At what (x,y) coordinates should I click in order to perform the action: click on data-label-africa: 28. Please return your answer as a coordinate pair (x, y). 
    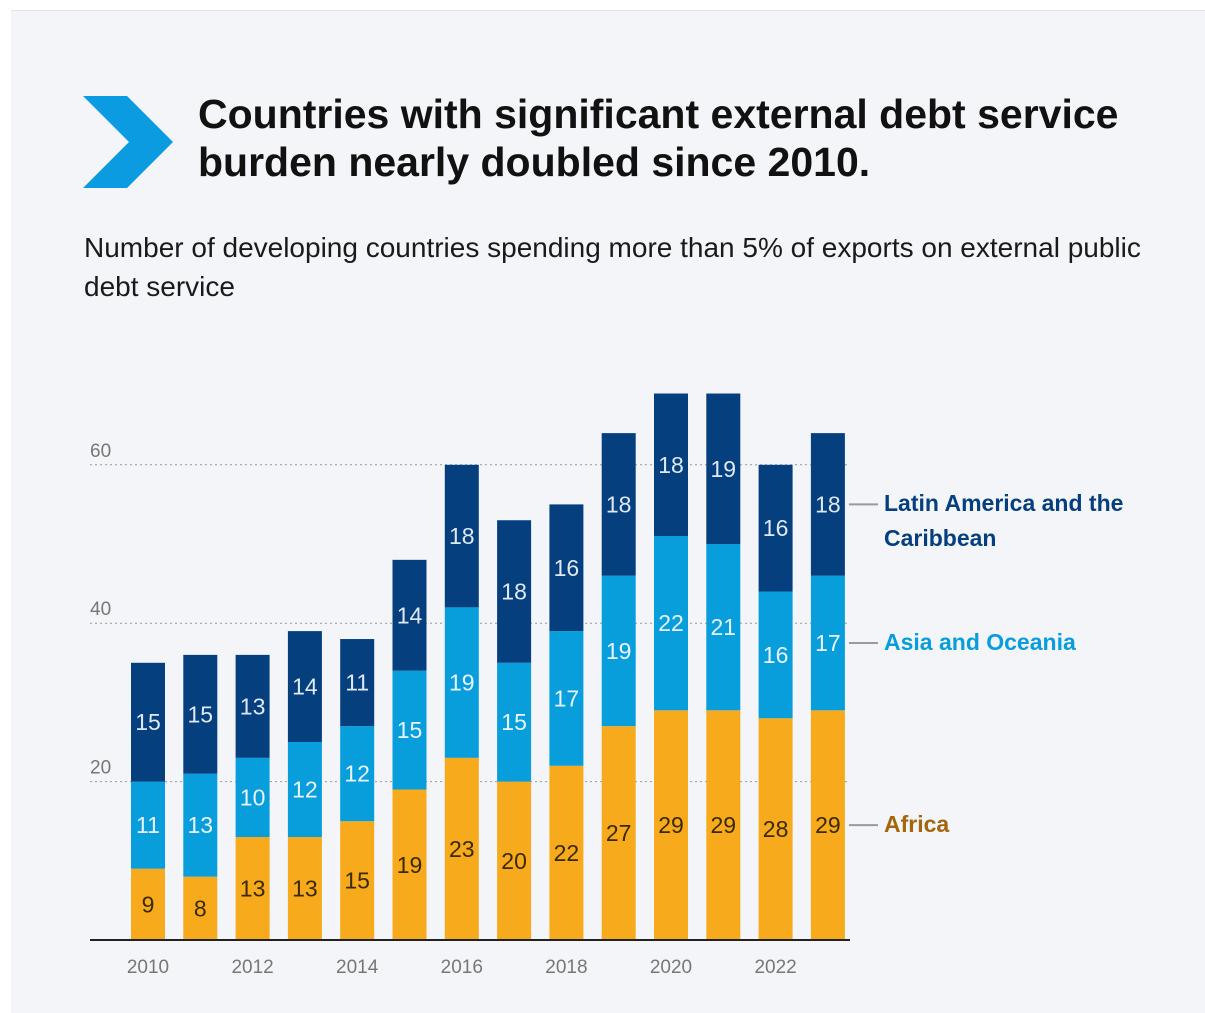
    Looking at the image, I should click on (776, 829).